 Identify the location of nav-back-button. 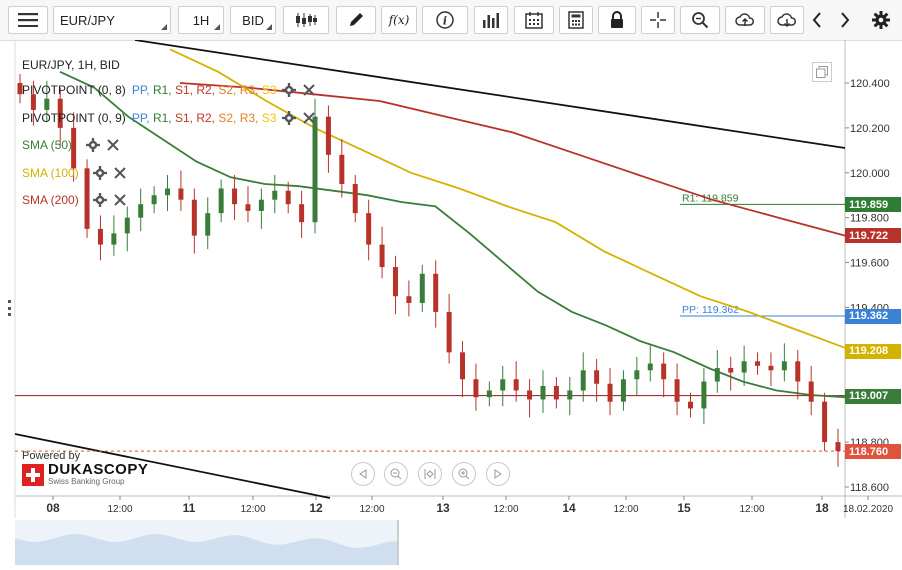
(363, 474).